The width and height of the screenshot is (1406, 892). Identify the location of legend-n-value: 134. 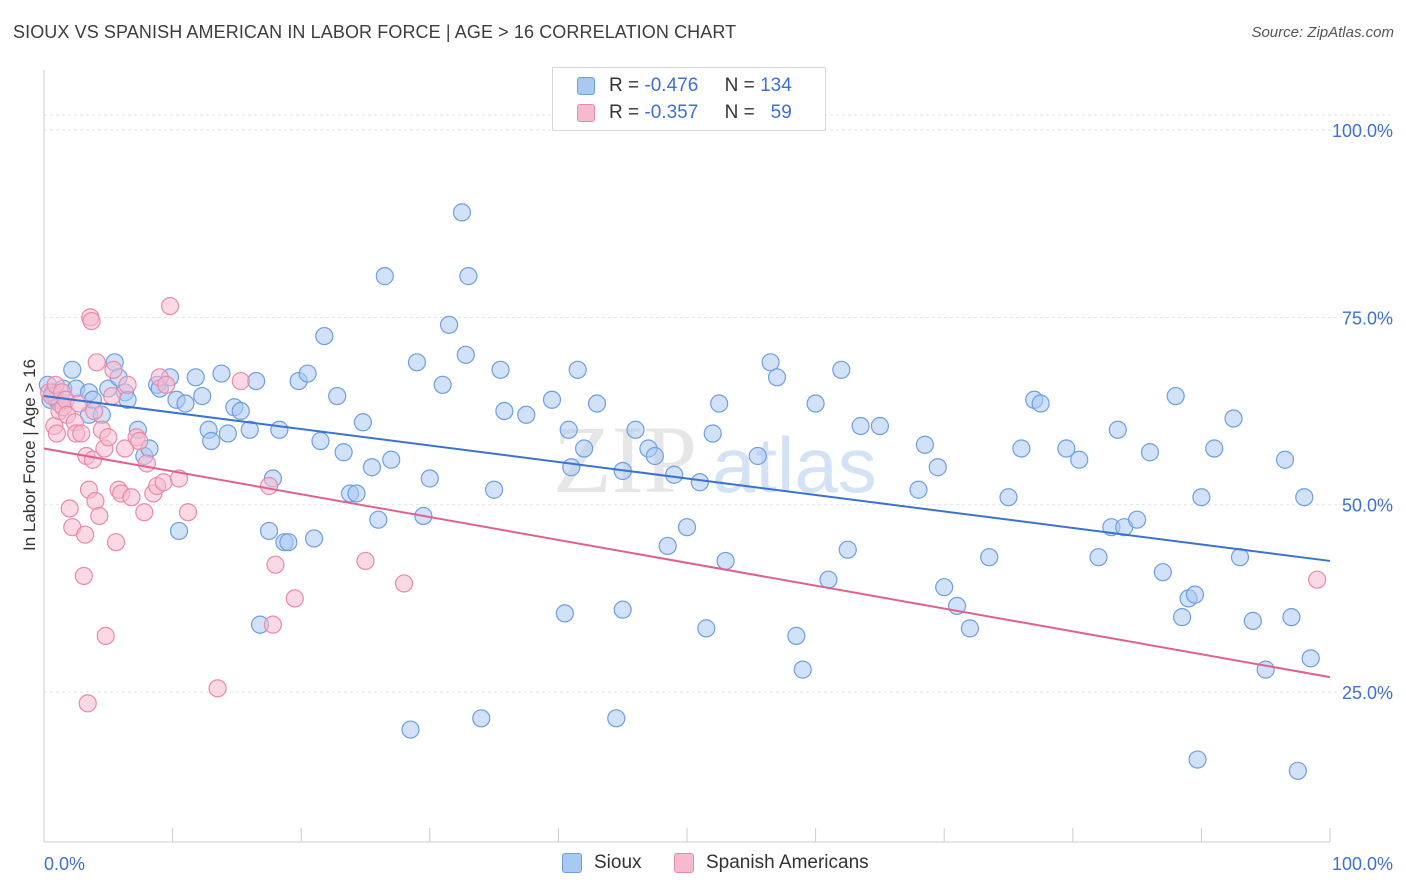
(776, 85).